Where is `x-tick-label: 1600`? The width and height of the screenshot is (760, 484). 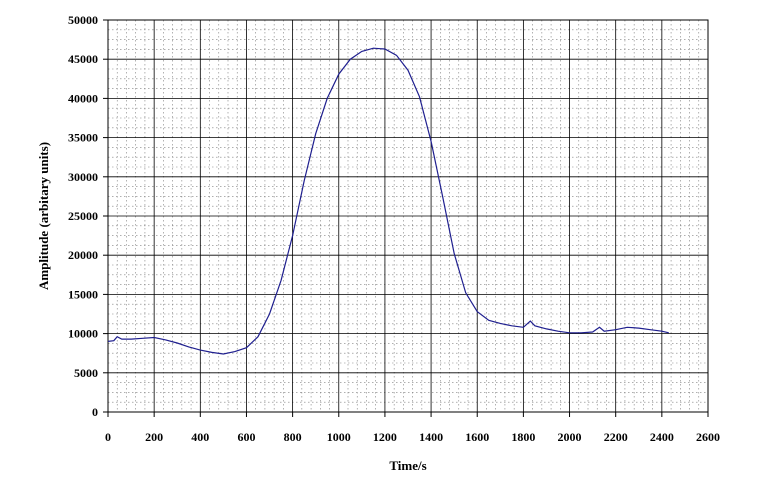
x-tick-label: 1600 is located at coordinates (477, 437).